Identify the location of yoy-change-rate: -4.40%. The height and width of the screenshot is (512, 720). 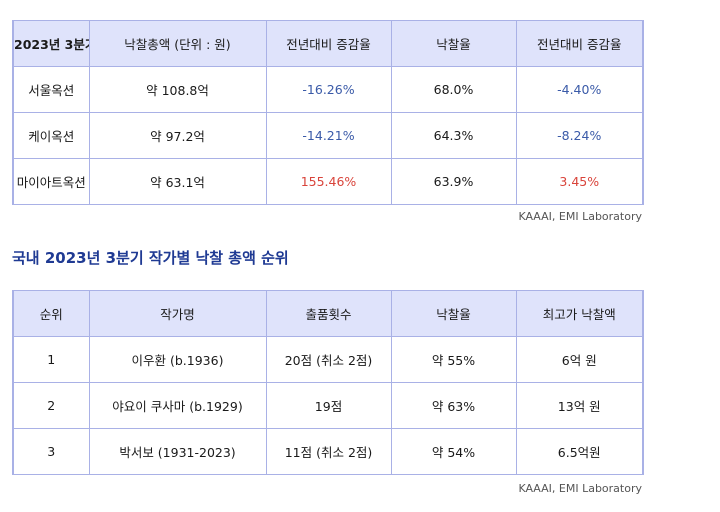
(579, 89).